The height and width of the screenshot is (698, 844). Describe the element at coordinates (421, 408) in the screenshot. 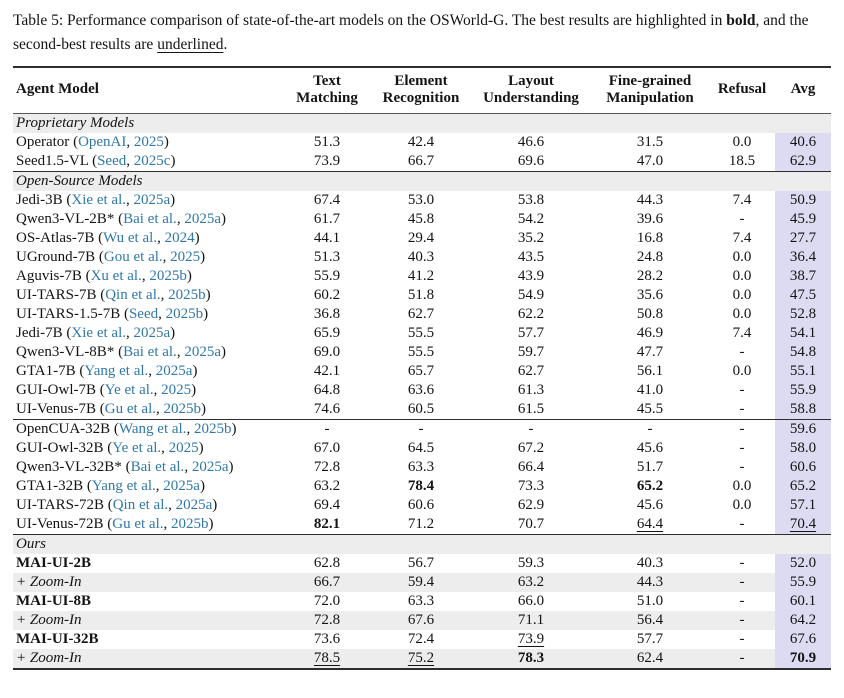

I see `metric-value: 60.5` at that location.